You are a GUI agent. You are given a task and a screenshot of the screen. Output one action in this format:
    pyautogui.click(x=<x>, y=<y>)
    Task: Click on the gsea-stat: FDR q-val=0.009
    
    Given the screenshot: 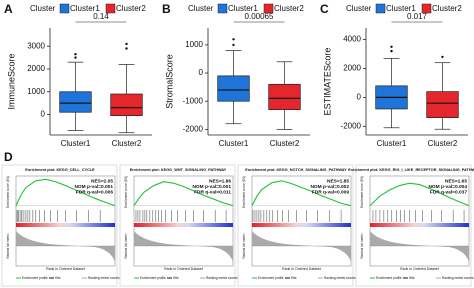 What is the action you would take?
    pyautogui.click(x=331, y=192)
    